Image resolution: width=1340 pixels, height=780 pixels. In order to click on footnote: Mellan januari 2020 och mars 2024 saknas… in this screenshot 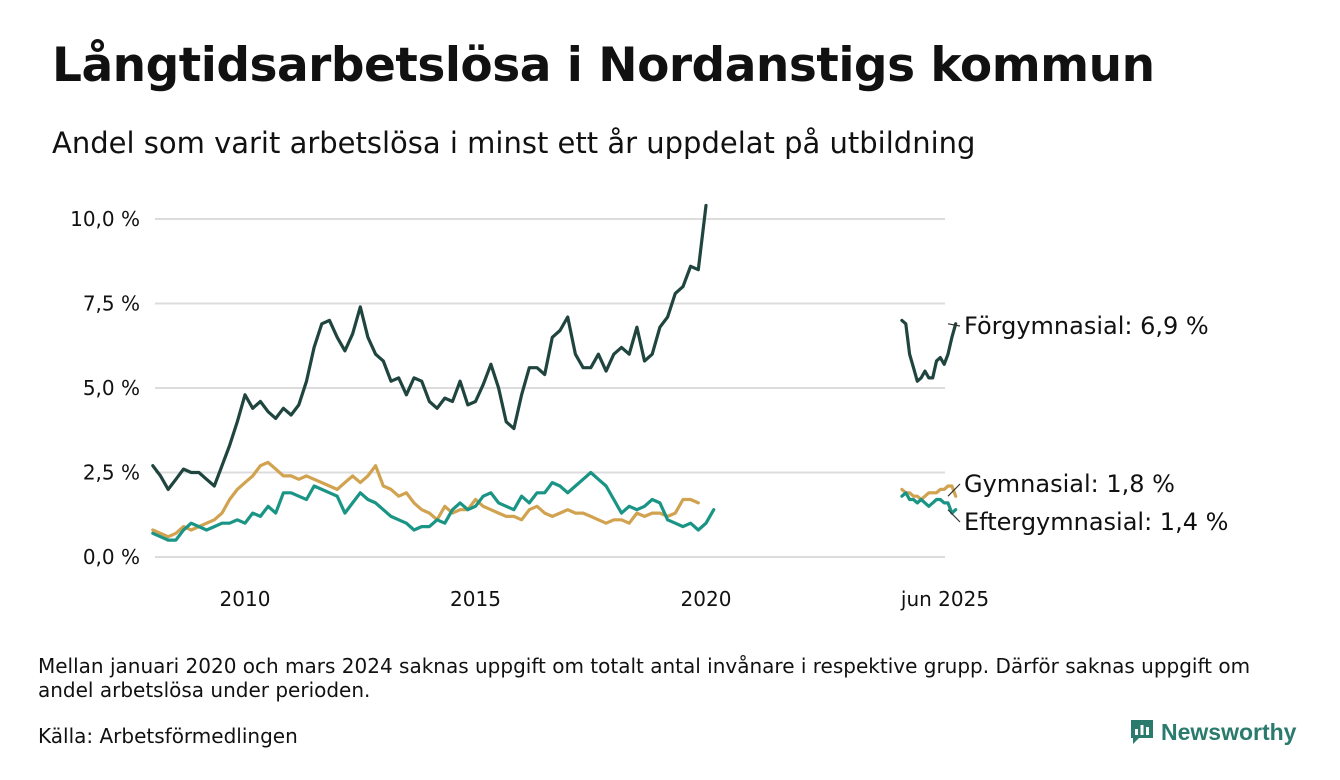, I will do `click(644, 678)`.